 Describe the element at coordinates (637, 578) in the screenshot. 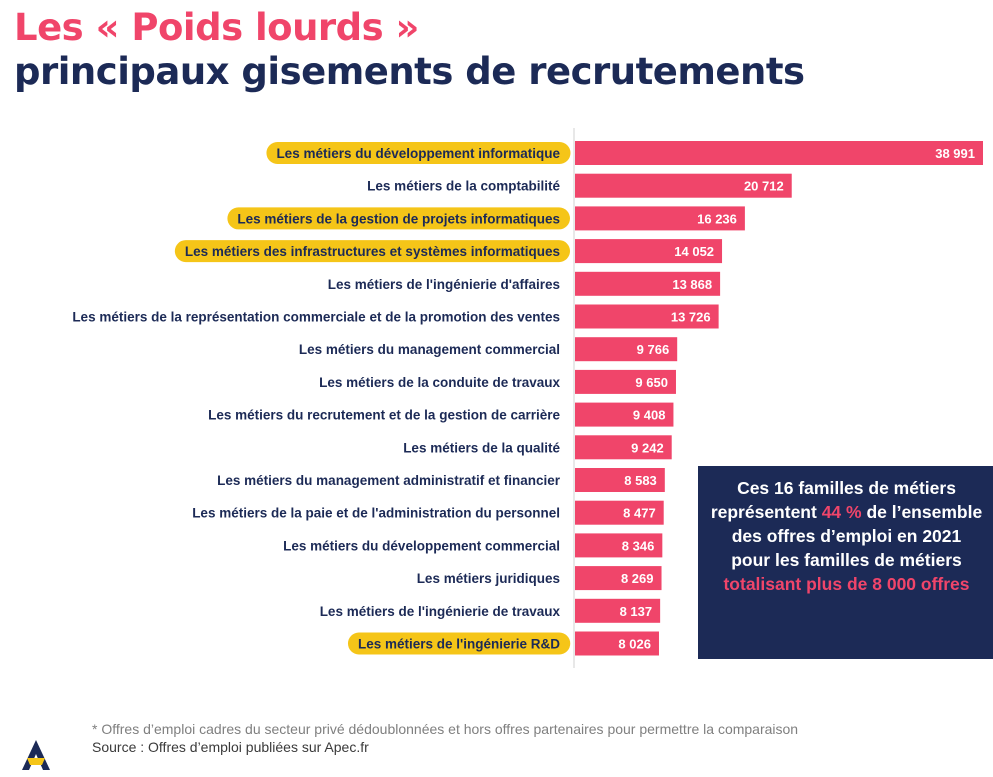

I see `value-label: 8 269` at that location.